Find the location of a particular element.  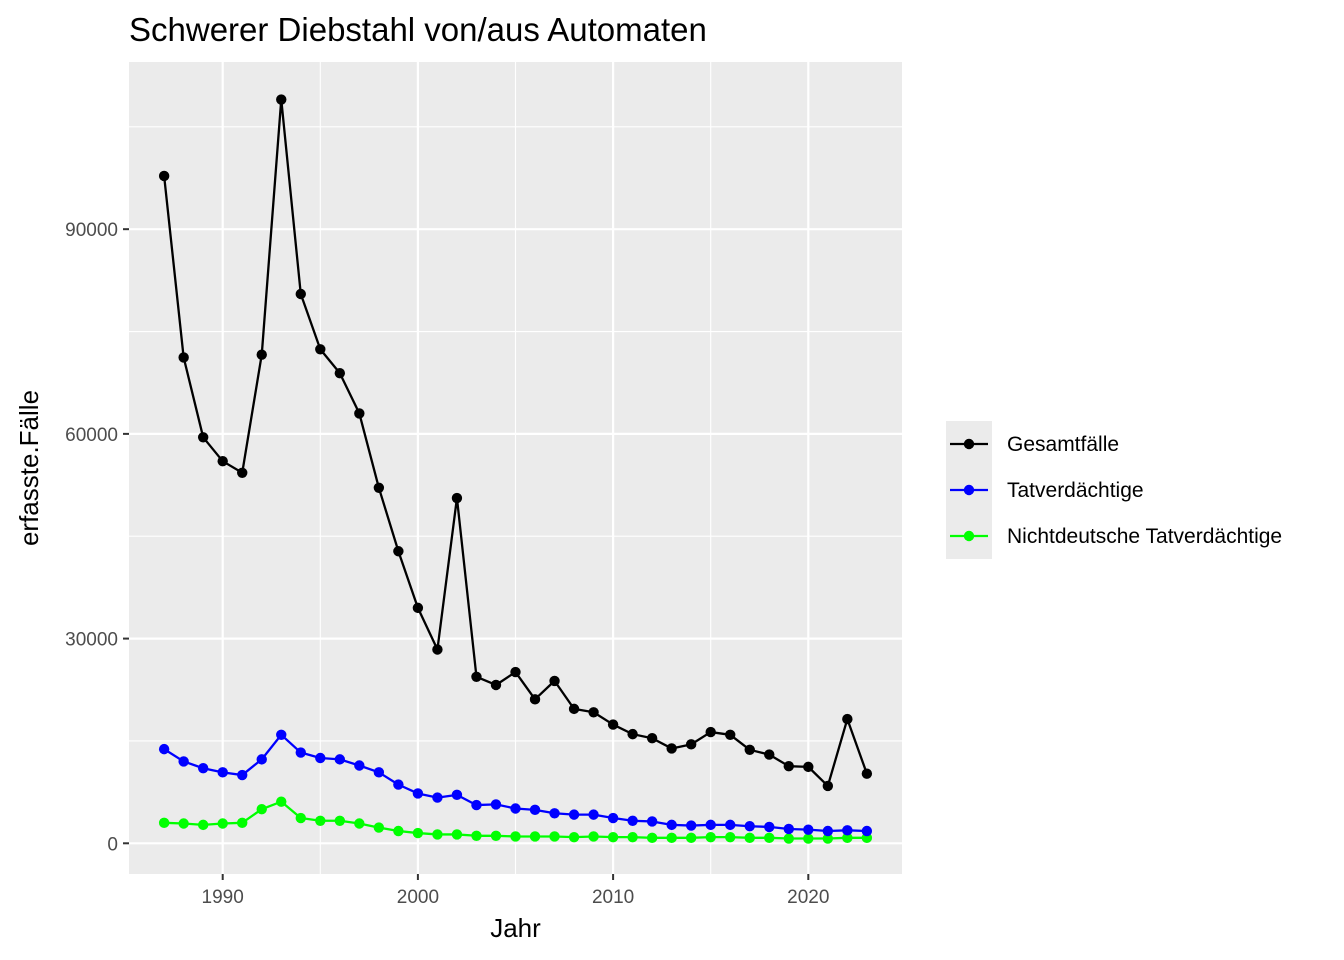

series-Nichtdeutsche Tatverdächtige is located at coordinates (515, 820).